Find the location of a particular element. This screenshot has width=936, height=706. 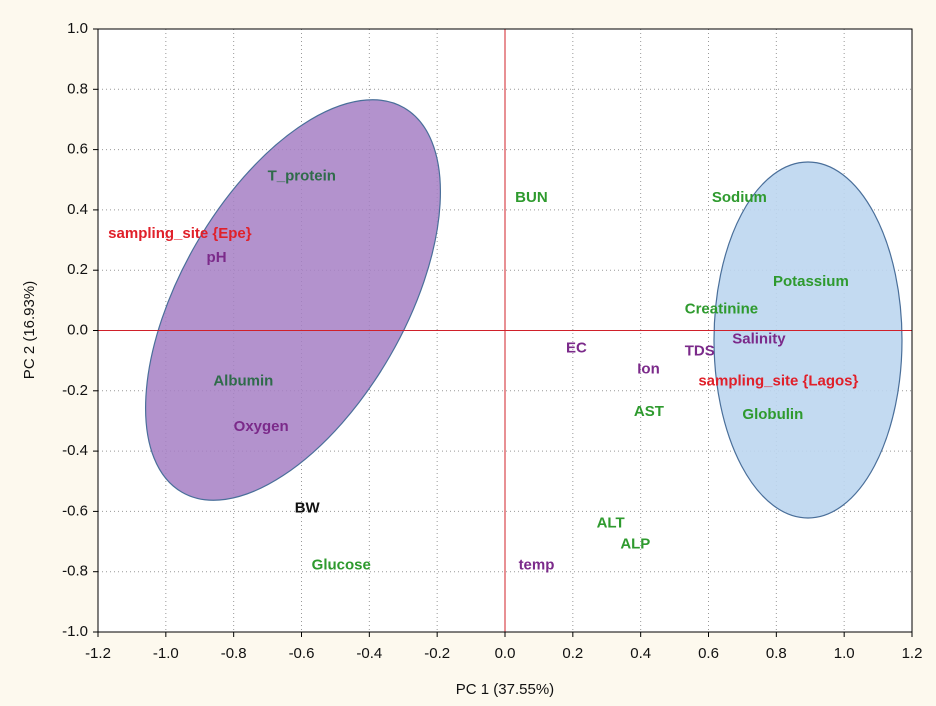

point-label: Potassium is located at coordinates (811, 281).